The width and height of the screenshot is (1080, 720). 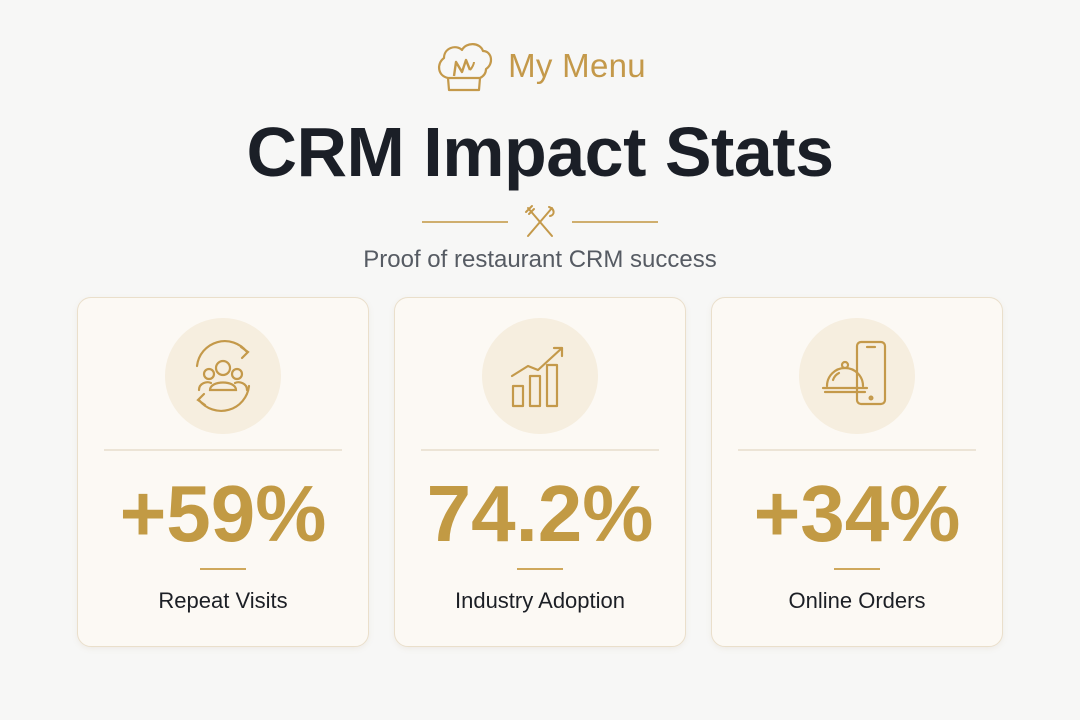 I want to click on stat-label: Online Orders, so click(x=857, y=600).